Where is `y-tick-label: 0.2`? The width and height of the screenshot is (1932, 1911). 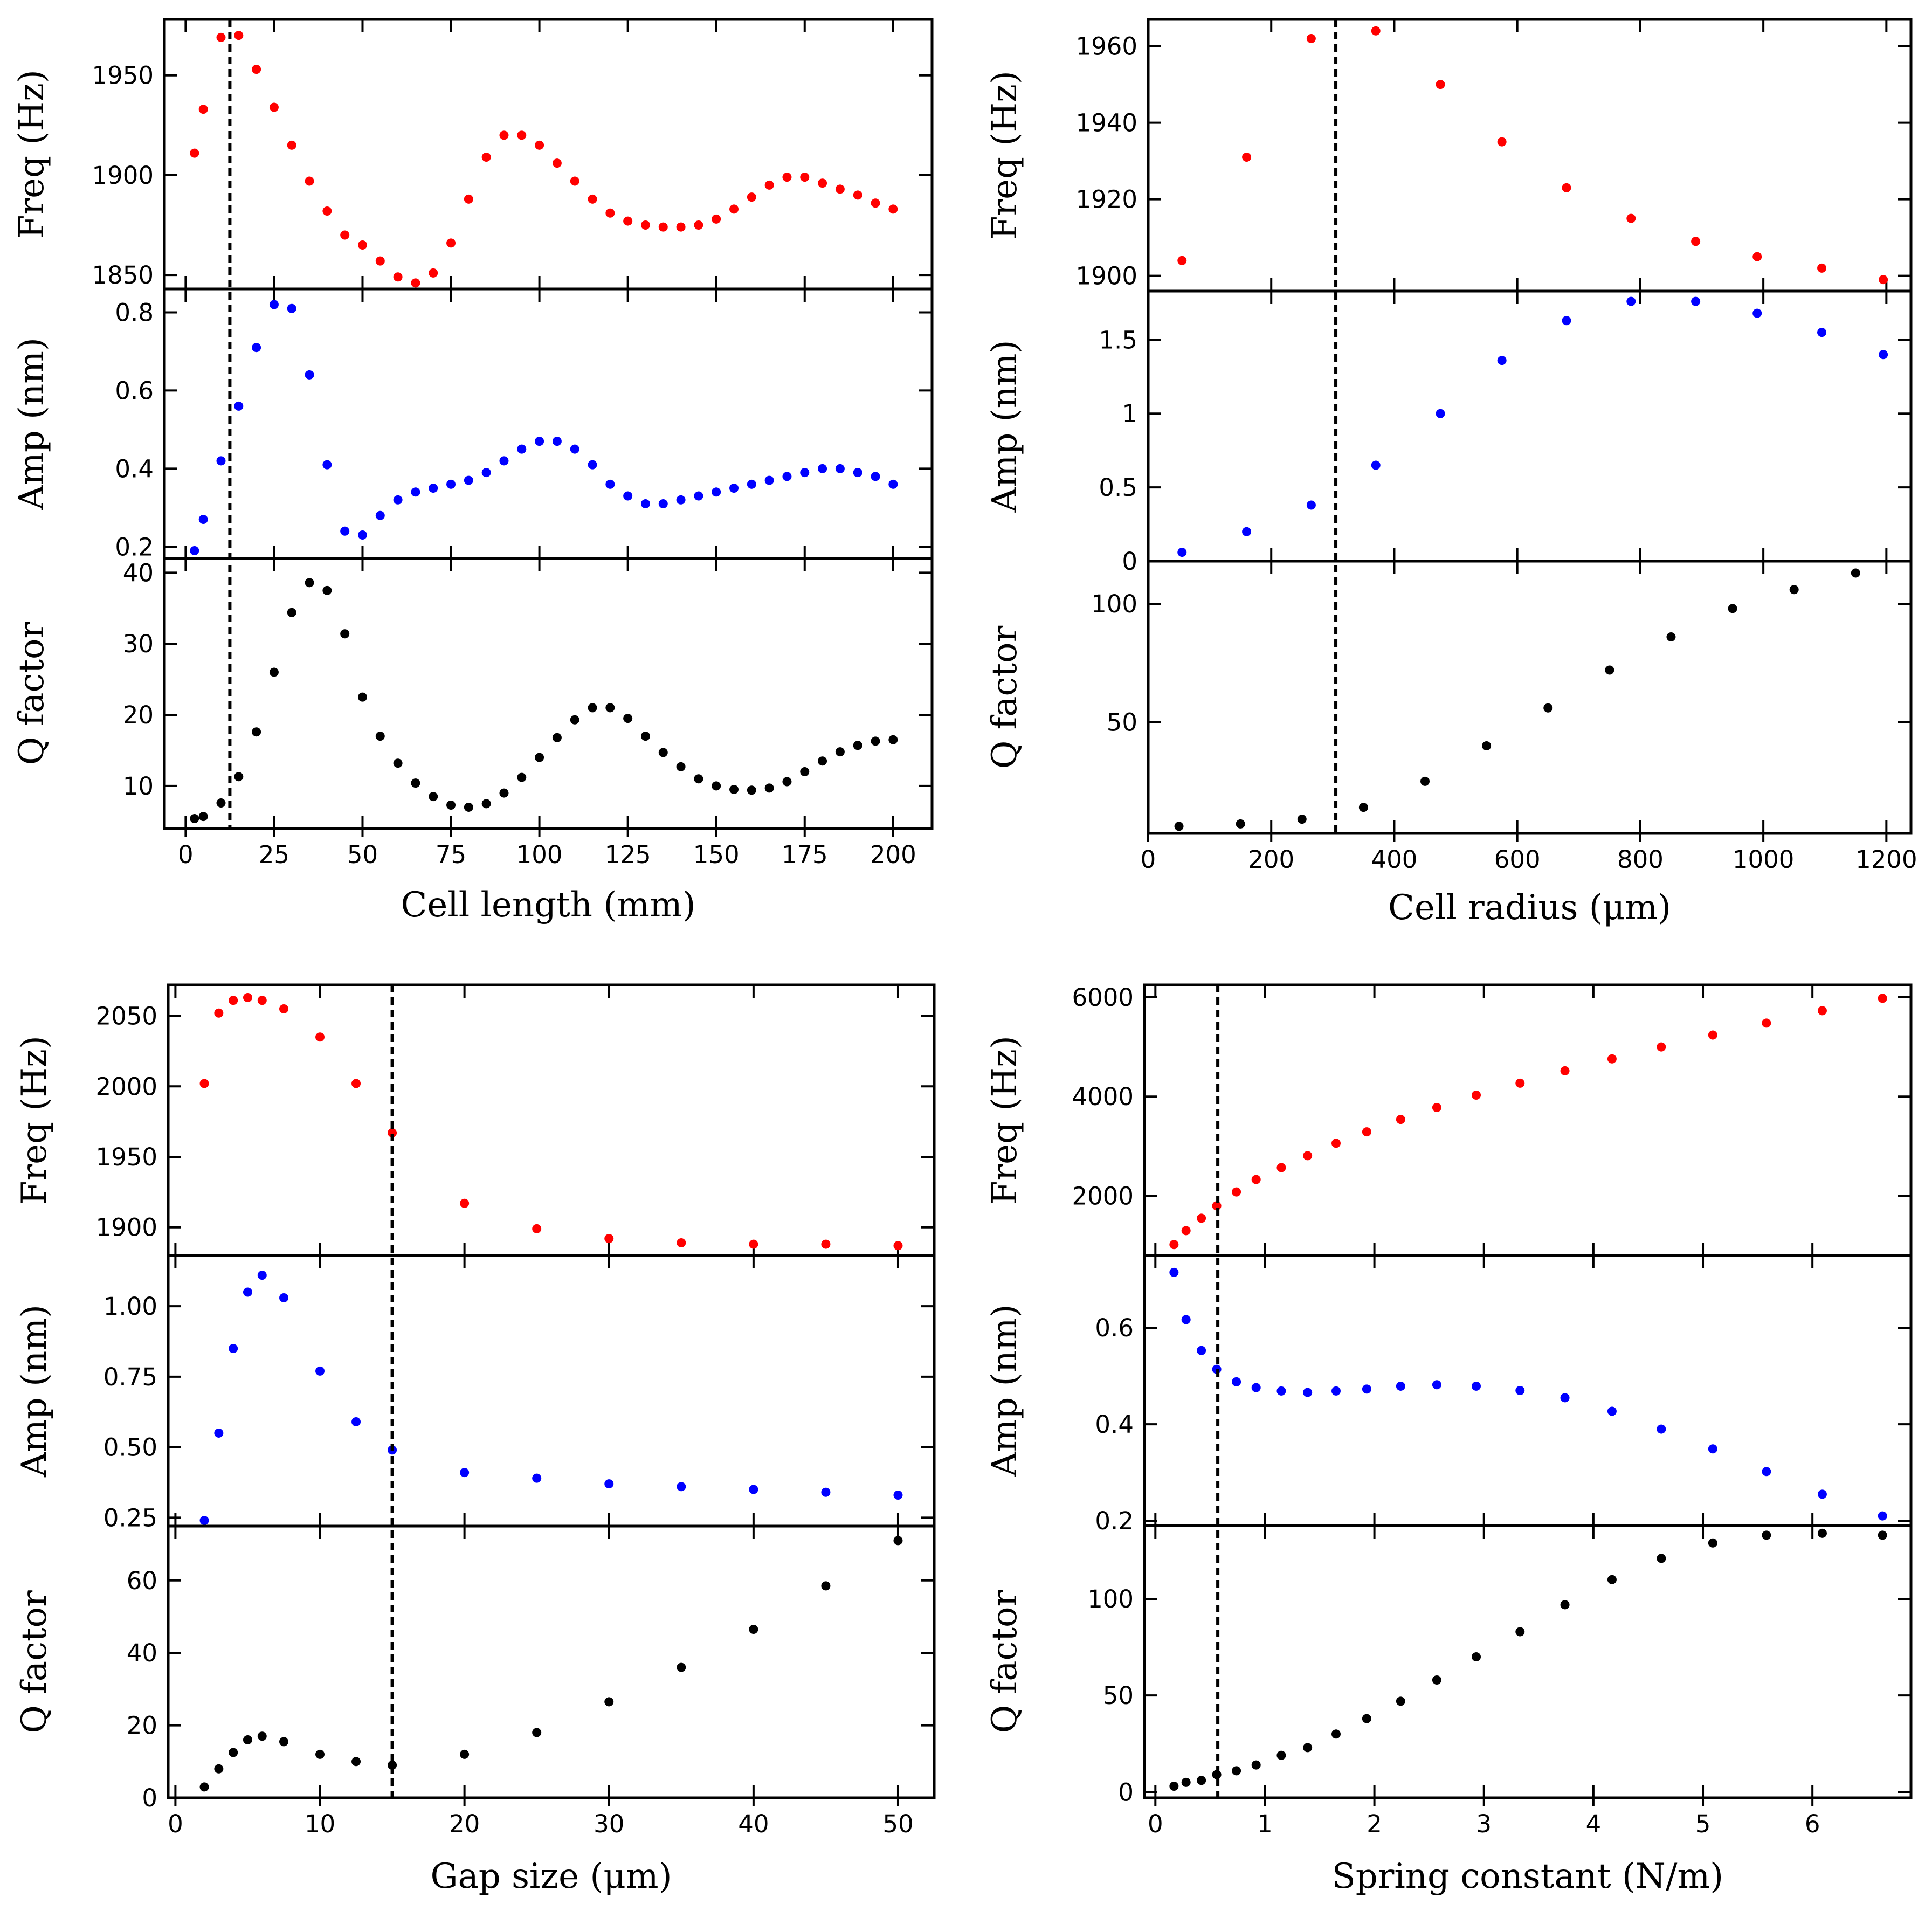 y-tick-label: 0.2 is located at coordinates (1114, 1521).